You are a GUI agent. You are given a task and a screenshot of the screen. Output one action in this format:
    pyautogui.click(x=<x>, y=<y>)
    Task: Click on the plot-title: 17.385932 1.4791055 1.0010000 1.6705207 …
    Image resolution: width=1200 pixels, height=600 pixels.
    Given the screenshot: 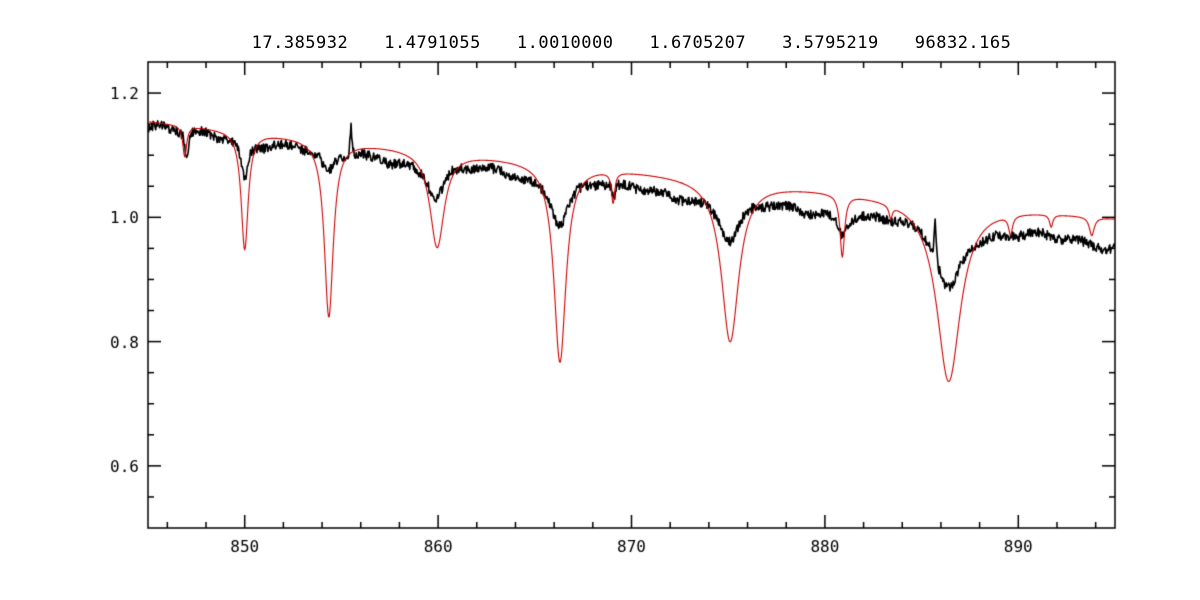 What is the action you would take?
    pyautogui.click(x=631, y=43)
    